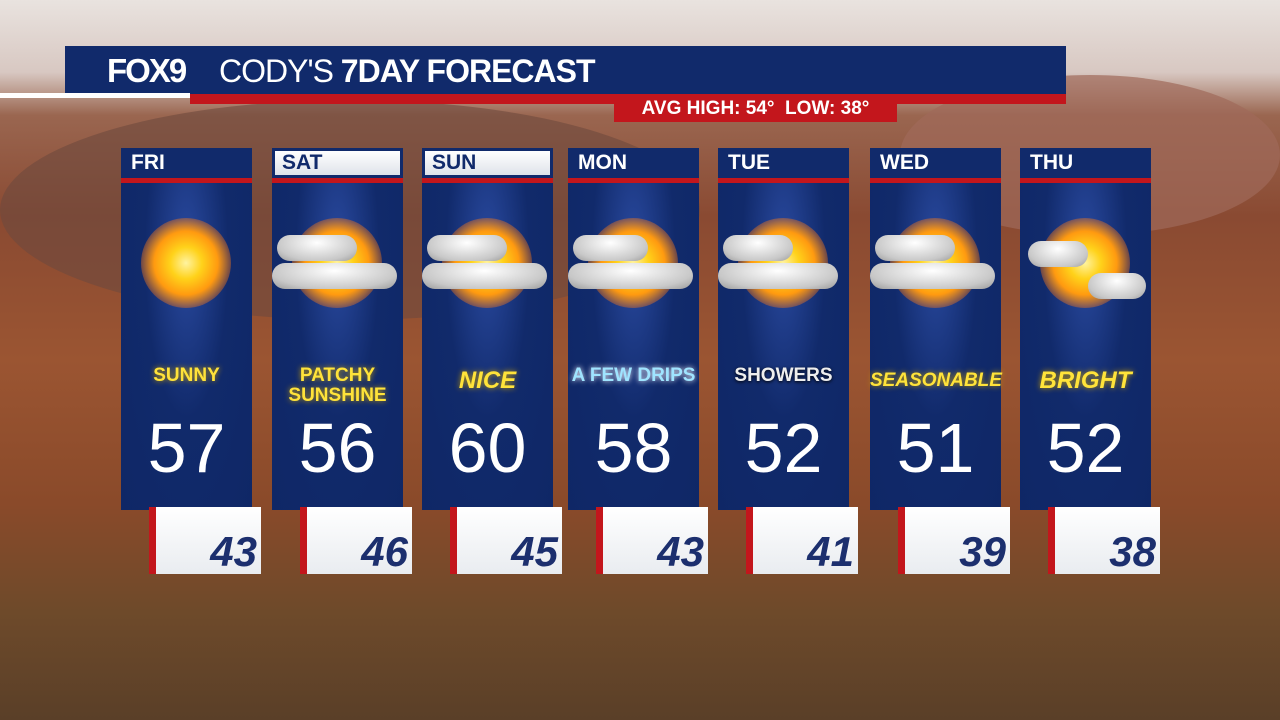 The height and width of the screenshot is (720, 1280). I want to click on page-title: CODY'S 7DAY FORECAST, so click(407, 71).